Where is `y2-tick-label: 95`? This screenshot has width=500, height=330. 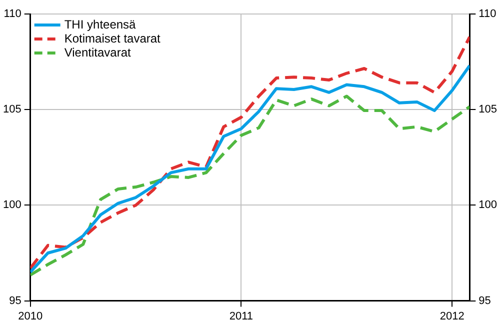
y2-tick-label: 95 is located at coordinates (484, 300).